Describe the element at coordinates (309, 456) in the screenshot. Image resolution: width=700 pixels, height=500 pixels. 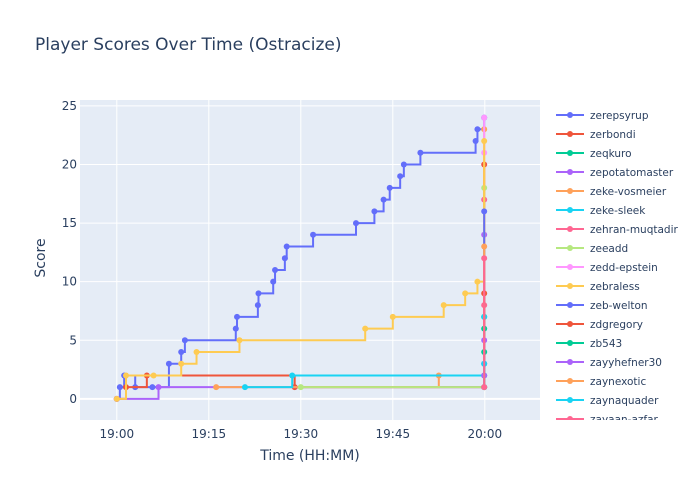
I see `x-axis-title: Time (HH:MM)` at that location.